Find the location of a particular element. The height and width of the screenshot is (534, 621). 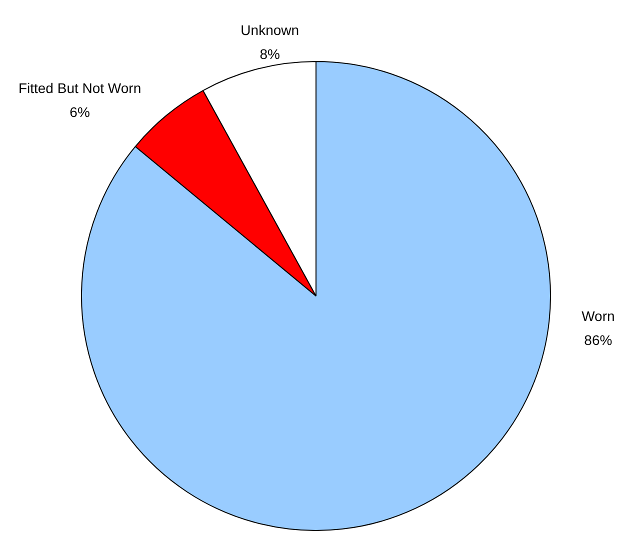

data-label: 6% is located at coordinates (80, 112).